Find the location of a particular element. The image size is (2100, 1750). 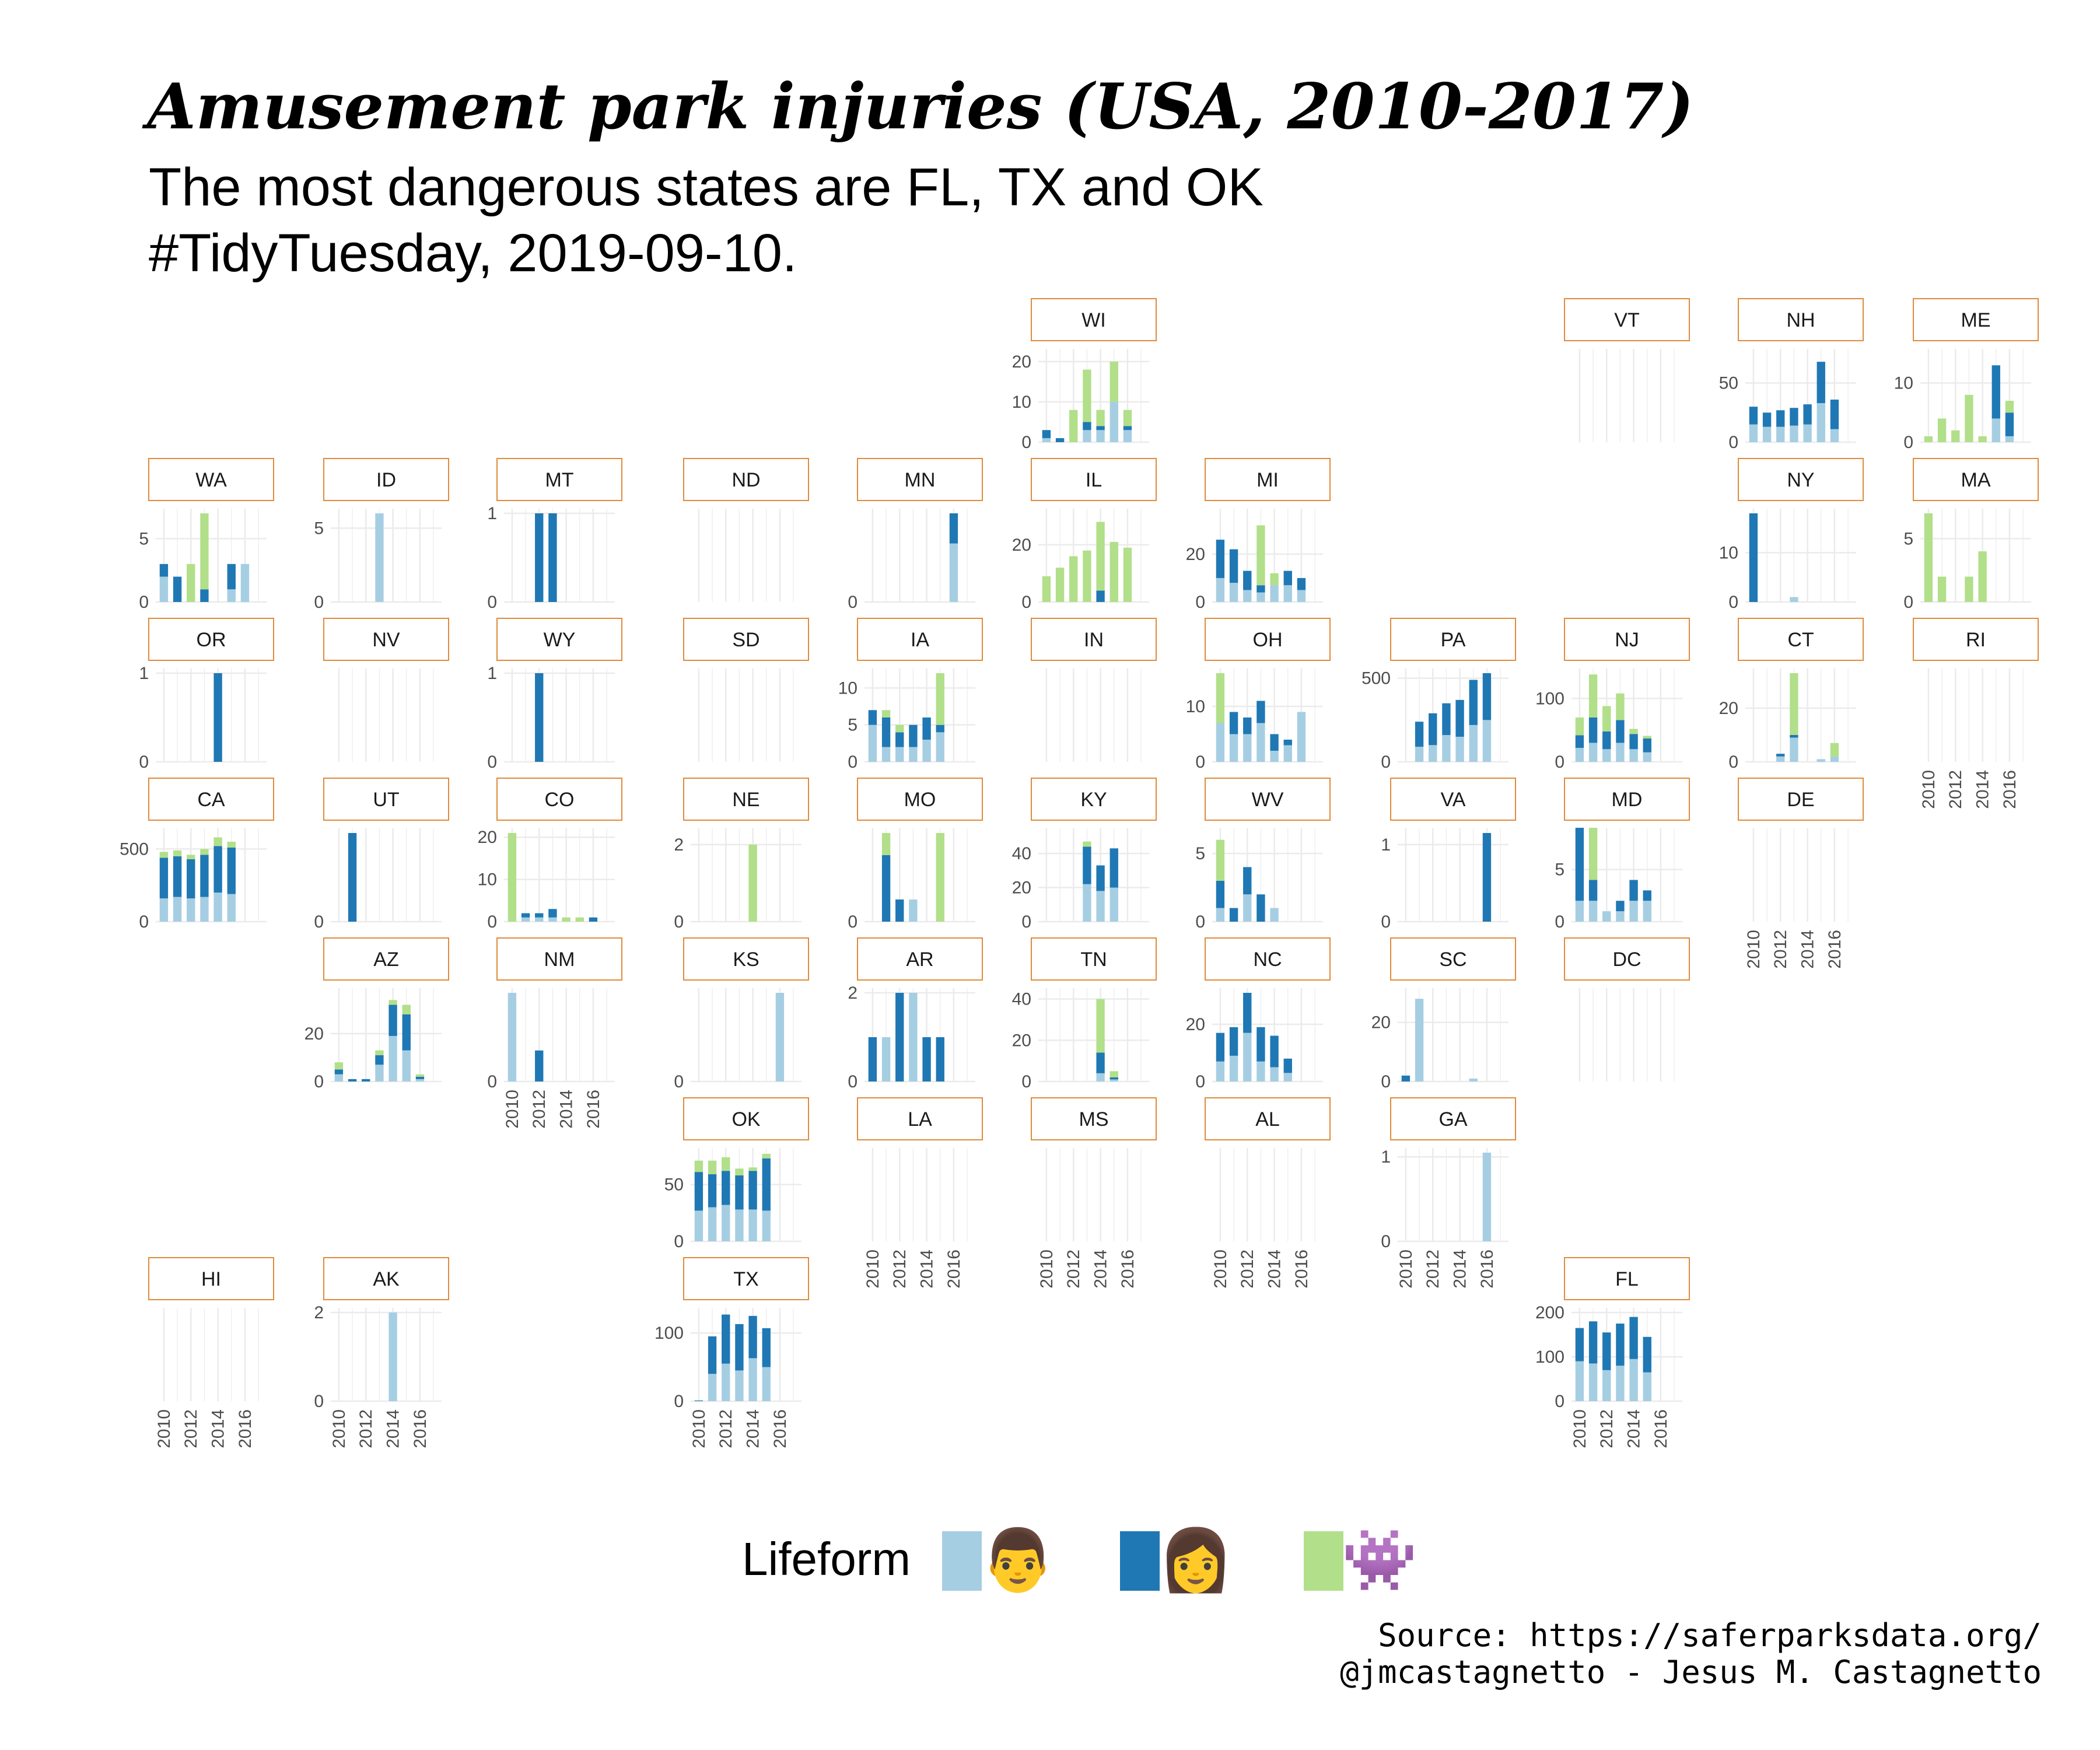

x-tick-label: 2012 is located at coordinates (1606, 1428).